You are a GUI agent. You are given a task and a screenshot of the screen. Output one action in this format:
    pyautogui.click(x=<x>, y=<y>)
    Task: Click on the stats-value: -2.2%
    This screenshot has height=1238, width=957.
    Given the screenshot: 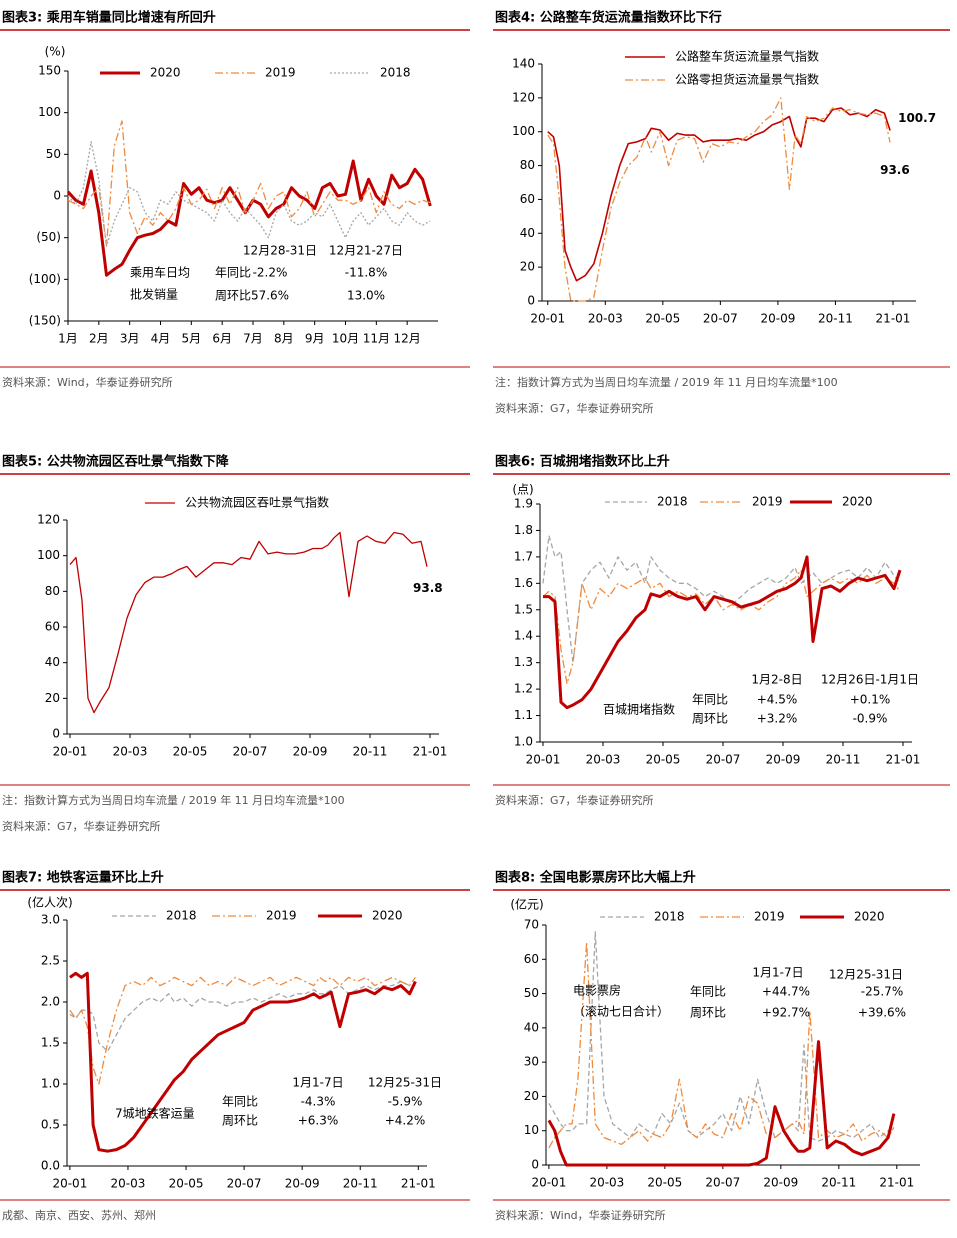 What is the action you would take?
    pyautogui.click(x=270, y=273)
    